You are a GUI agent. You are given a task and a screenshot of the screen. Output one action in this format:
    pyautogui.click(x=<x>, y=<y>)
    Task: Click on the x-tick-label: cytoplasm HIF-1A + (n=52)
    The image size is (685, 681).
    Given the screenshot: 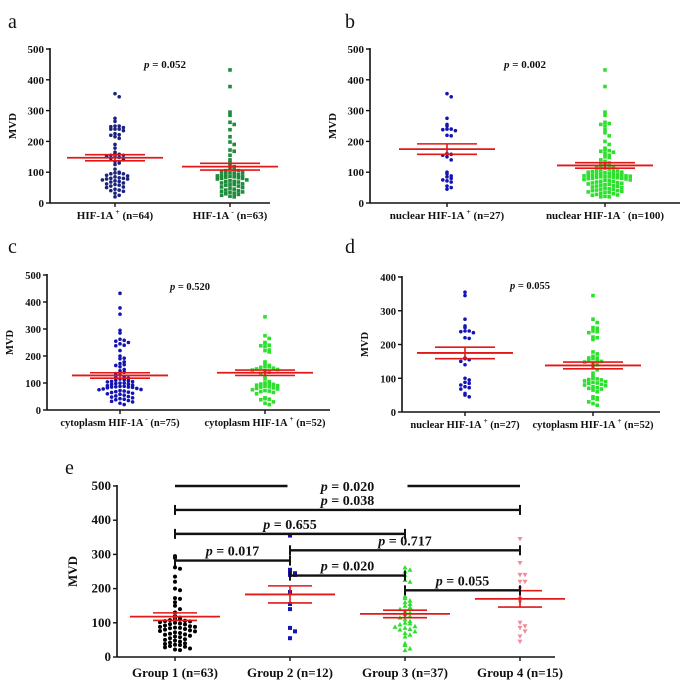 What is the action you would take?
    pyautogui.click(x=593, y=423)
    